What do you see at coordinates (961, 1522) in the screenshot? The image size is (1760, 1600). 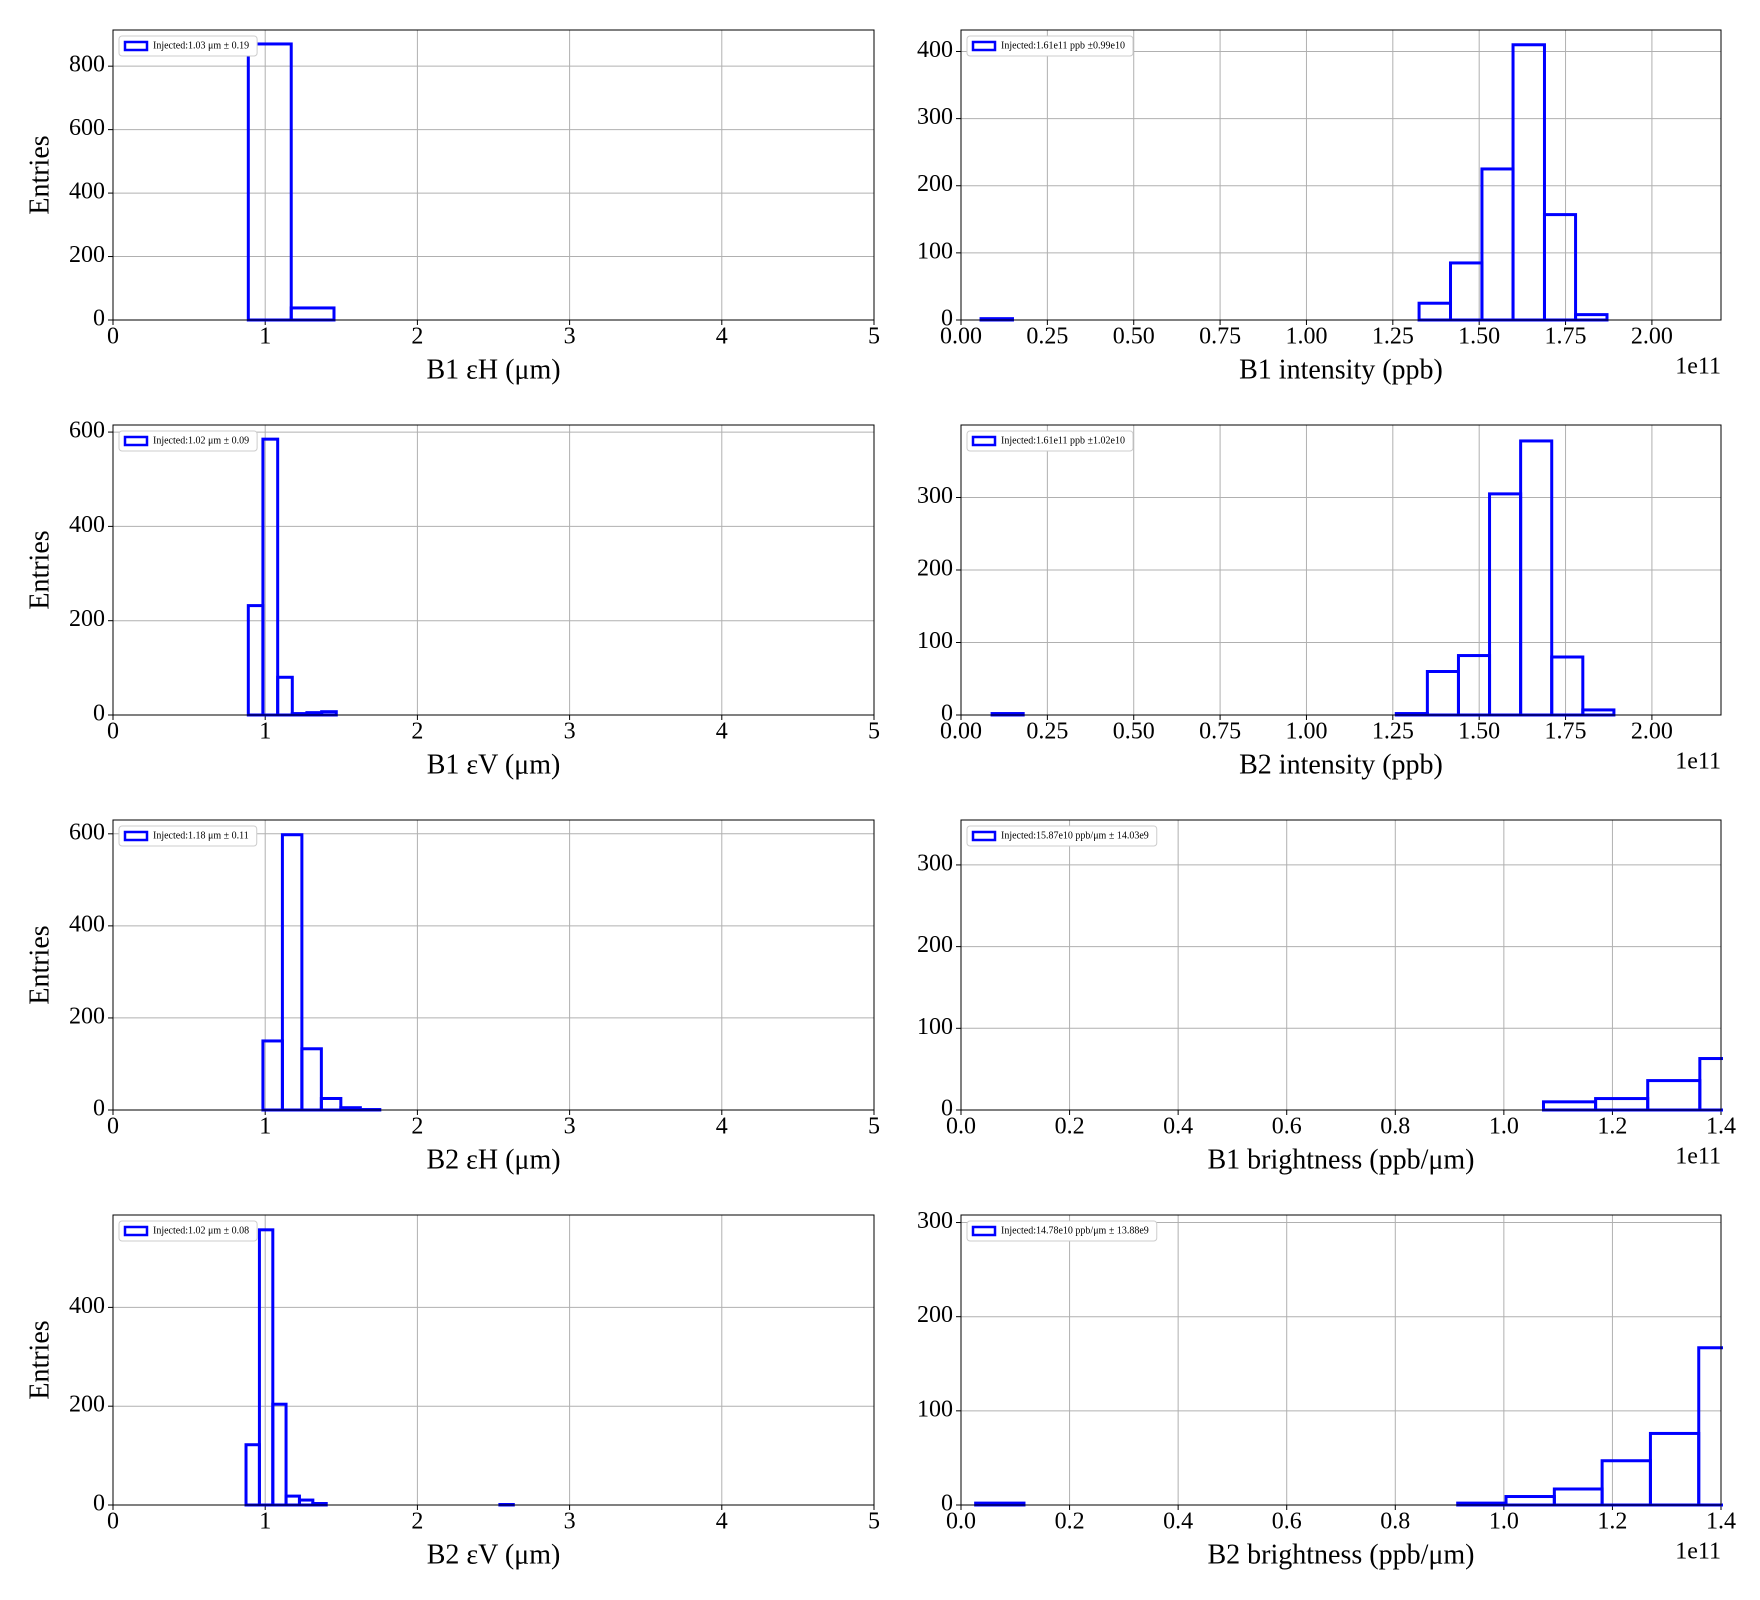 I see `x-tick-label: 0.0` at bounding box center [961, 1522].